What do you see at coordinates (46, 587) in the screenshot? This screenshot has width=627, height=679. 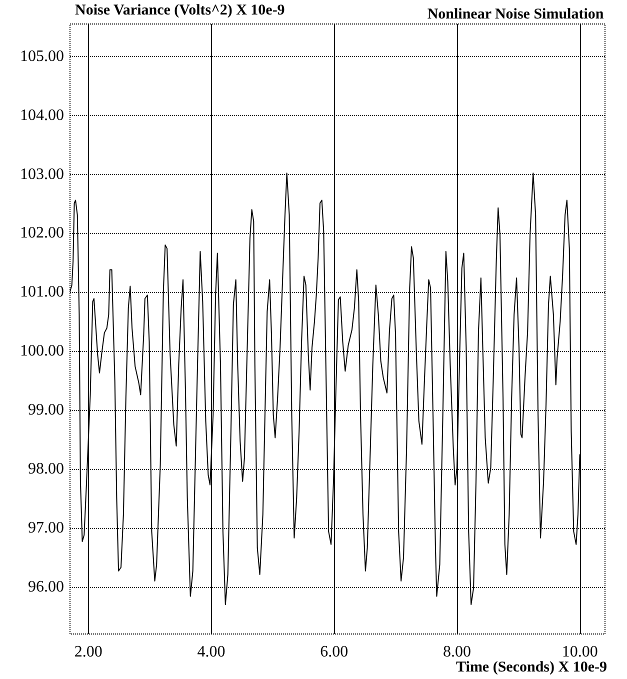 I see `y-tick-label: 96.00` at bounding box center [46, 587].